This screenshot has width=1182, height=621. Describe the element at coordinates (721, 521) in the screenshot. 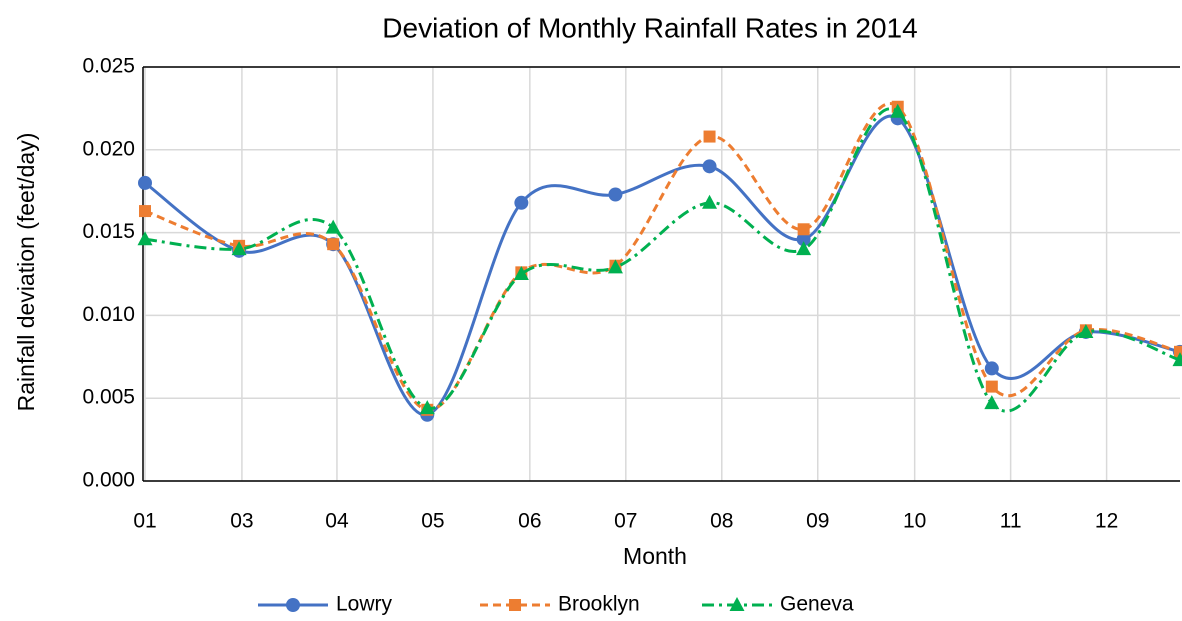

I see `x-tick-label: 08` at that location.